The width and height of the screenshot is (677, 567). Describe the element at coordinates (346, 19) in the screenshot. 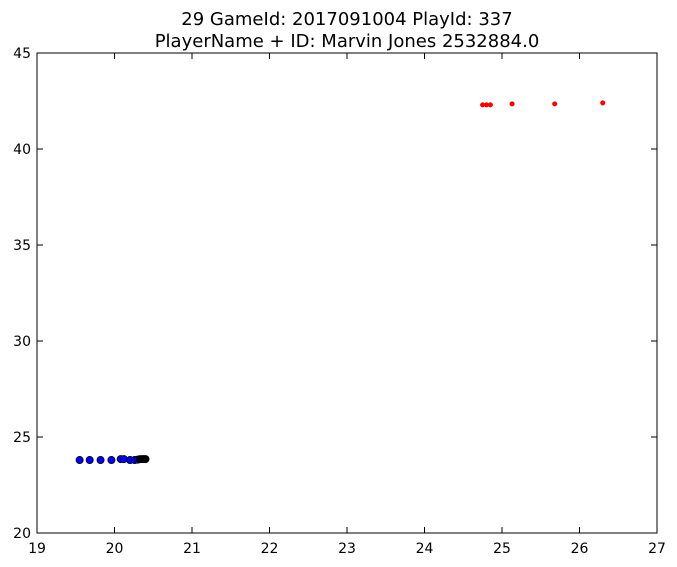

I see `chart-title-line-1: 29 GameId: 2017091004 PlayId: 337` at that location.